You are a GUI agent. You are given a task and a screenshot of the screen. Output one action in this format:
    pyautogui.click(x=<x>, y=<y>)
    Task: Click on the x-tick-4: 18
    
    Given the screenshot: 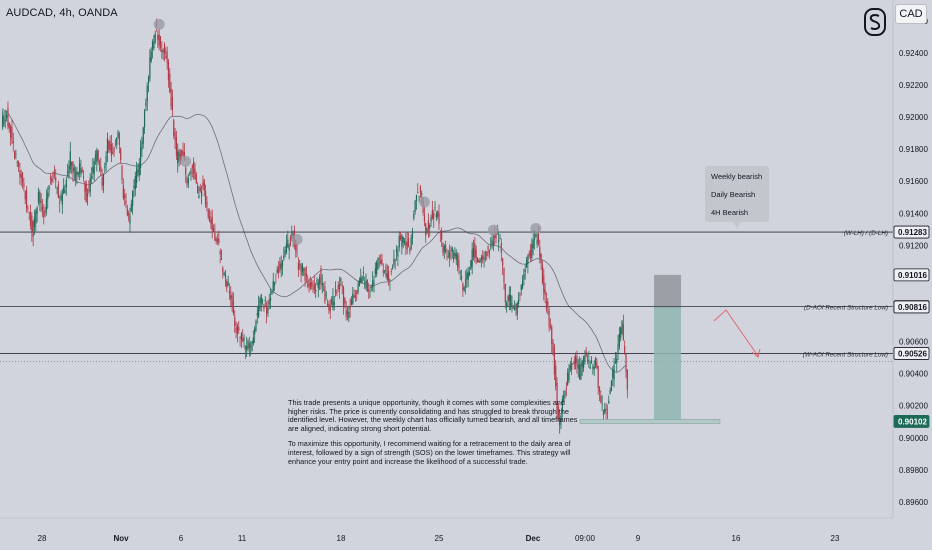 What is the action you would take?
    pyautogui.click(x=341, y=538)
    